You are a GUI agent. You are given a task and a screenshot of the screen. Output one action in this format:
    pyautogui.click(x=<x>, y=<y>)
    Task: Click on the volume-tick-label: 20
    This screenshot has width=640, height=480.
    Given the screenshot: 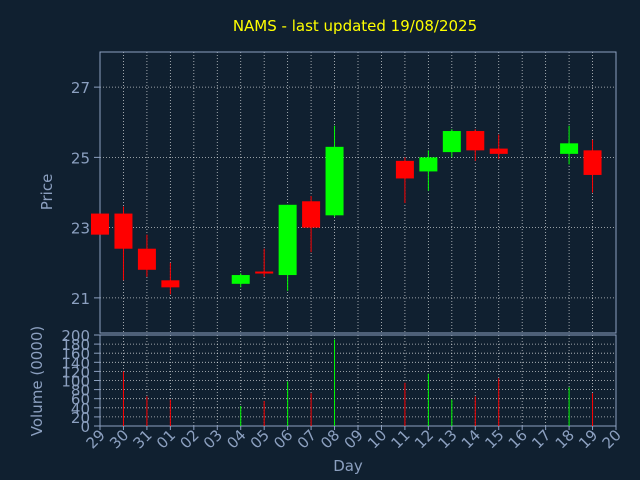 What is the action you would take?
    pyautogui.click(x=80, y=418)
    